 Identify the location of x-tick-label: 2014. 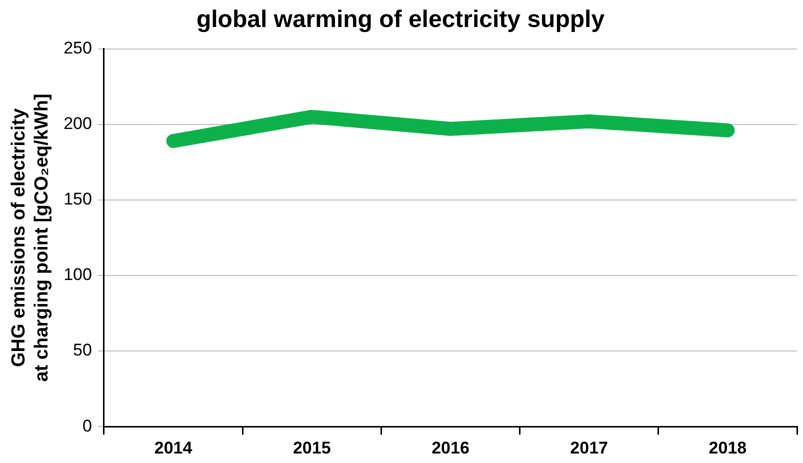
(173, 448).